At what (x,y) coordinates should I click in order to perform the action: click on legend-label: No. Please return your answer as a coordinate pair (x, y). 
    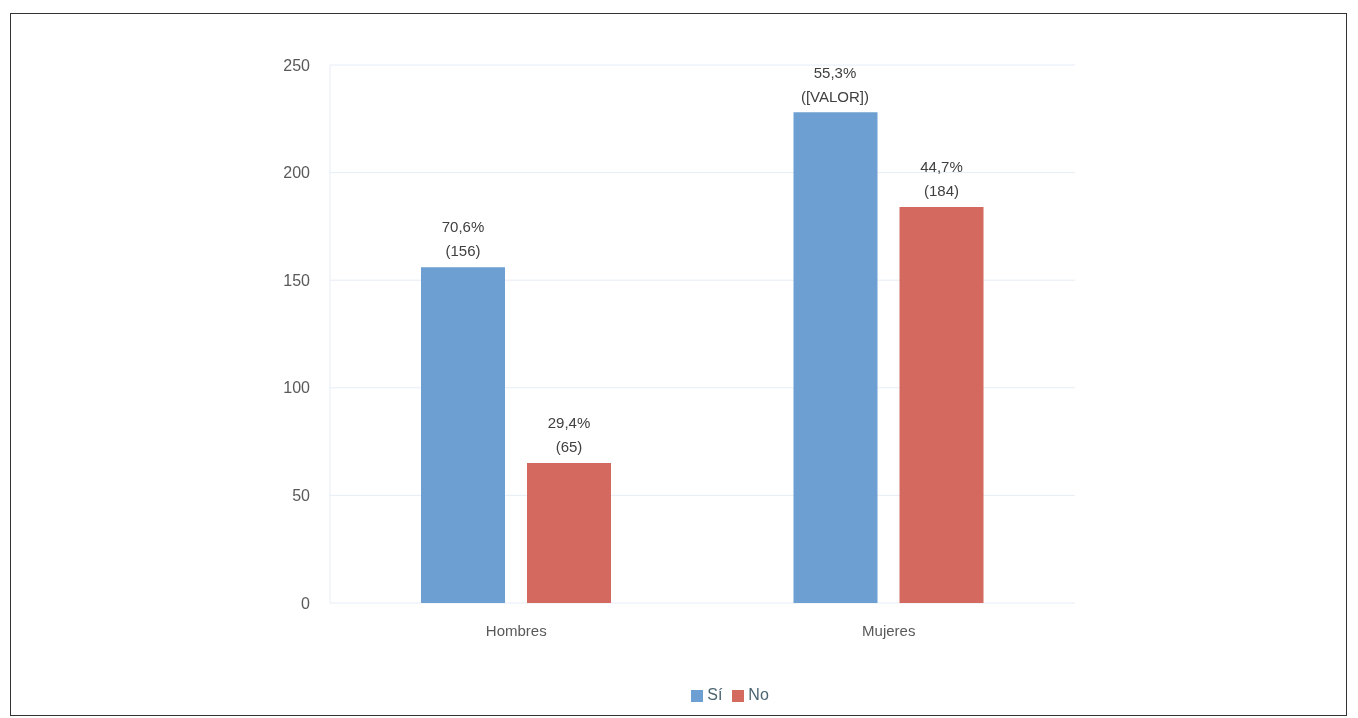
    Looking at the image, I should click on (758, 694).